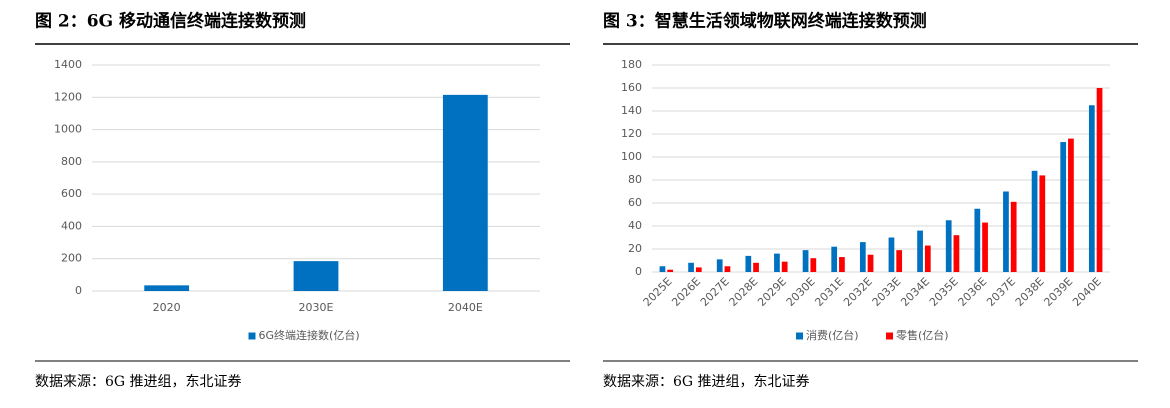  Describe the element at coordinates (71, 258) in the screenshot. I see `y-tick-label: 200` at that location.